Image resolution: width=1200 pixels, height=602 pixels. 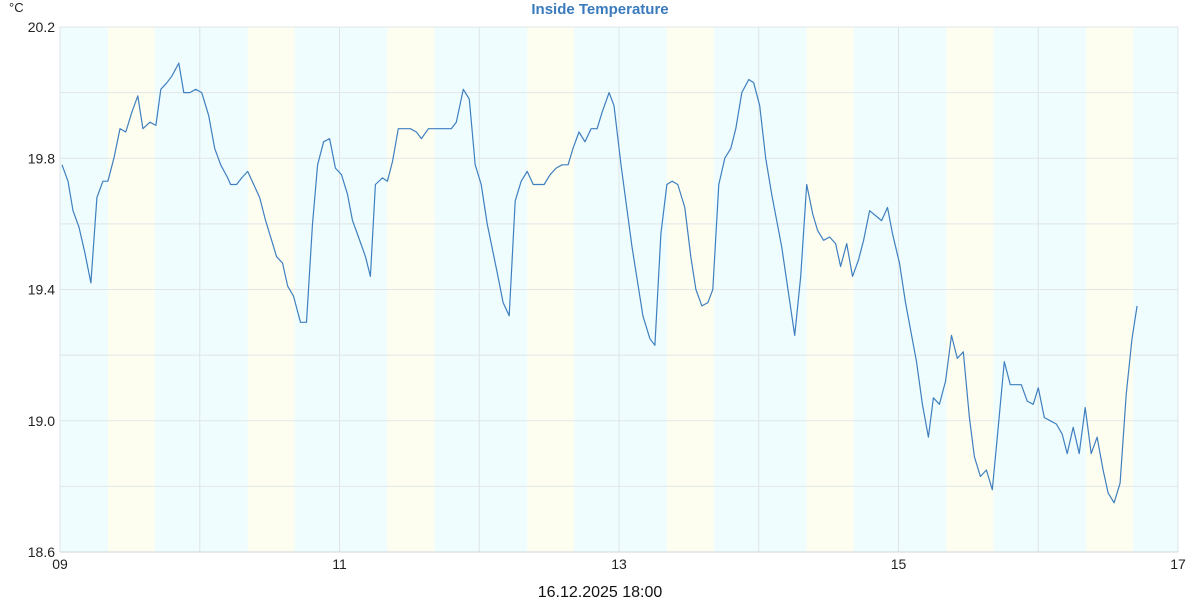 What do you see at coordinates (16, 7) in the screenshot?
I see `y-axis-unit-label: °C` at bounding box center [16, 7].